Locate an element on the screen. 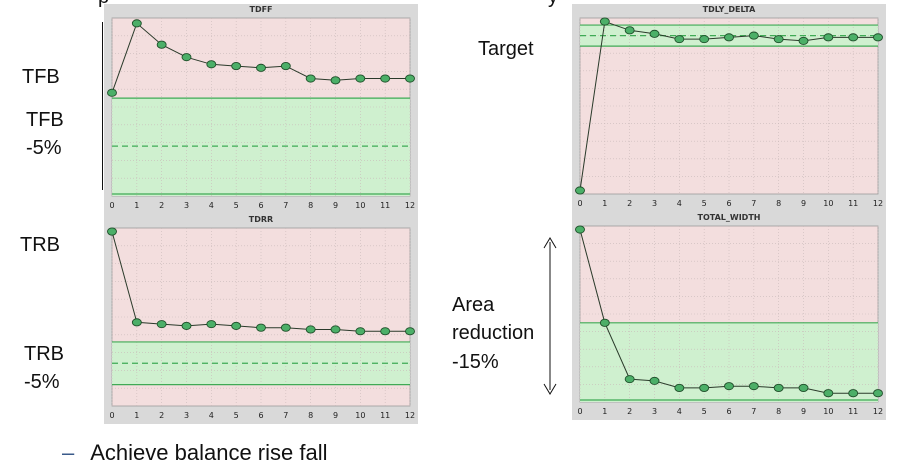 The image size is (917, 472). label-tfb-pct: -5% is located at coordinates (44, 148).